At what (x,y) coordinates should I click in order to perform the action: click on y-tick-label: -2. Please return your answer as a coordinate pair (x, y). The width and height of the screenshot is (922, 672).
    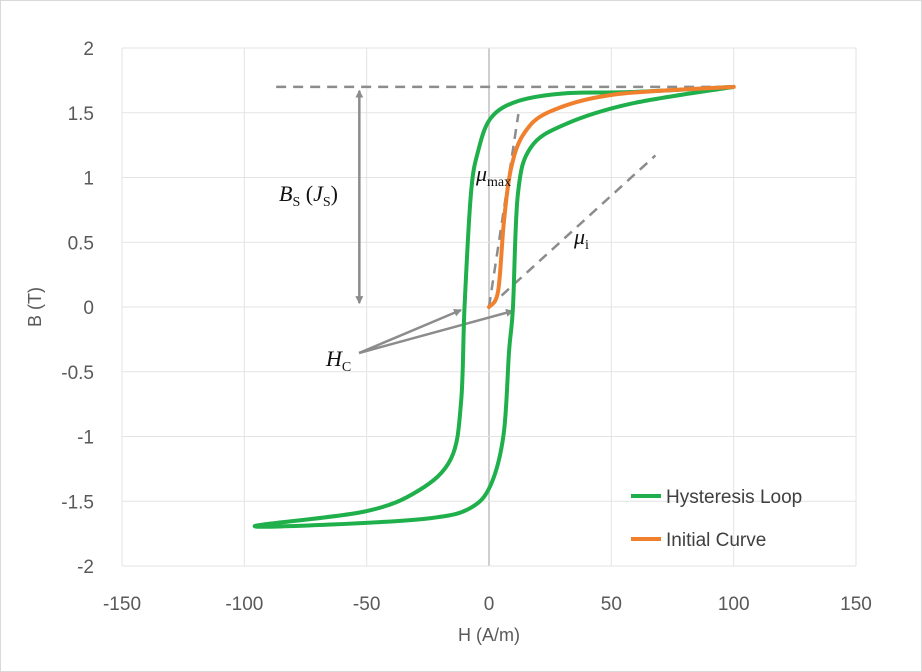
    Looking at the image, I should click on (85, 567).